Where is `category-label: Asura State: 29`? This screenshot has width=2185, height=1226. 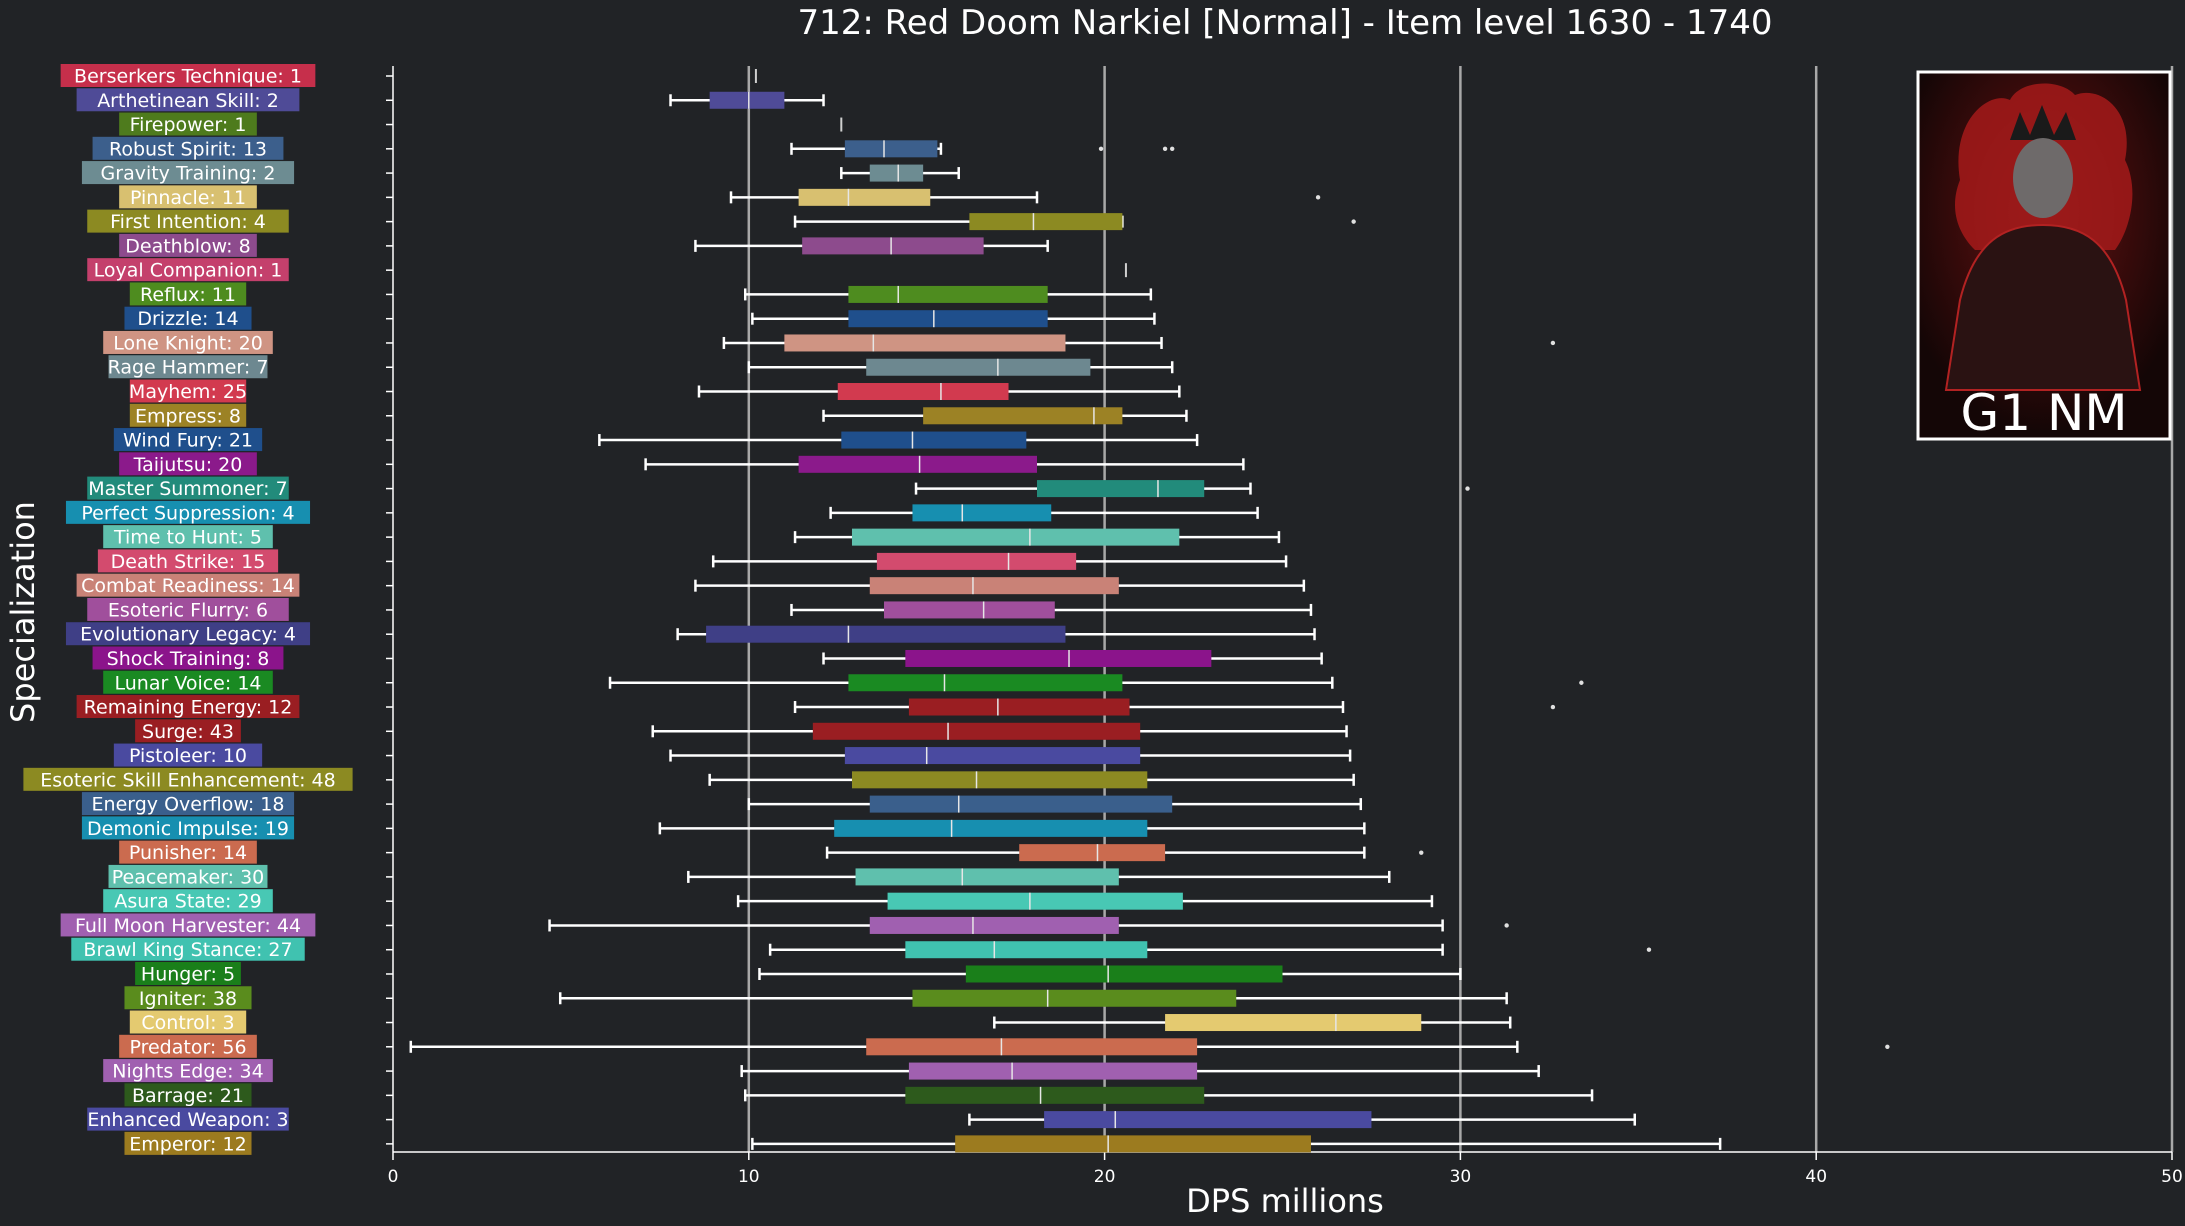 category-label: Asura State: 29 is located at coordinates (187, 902).